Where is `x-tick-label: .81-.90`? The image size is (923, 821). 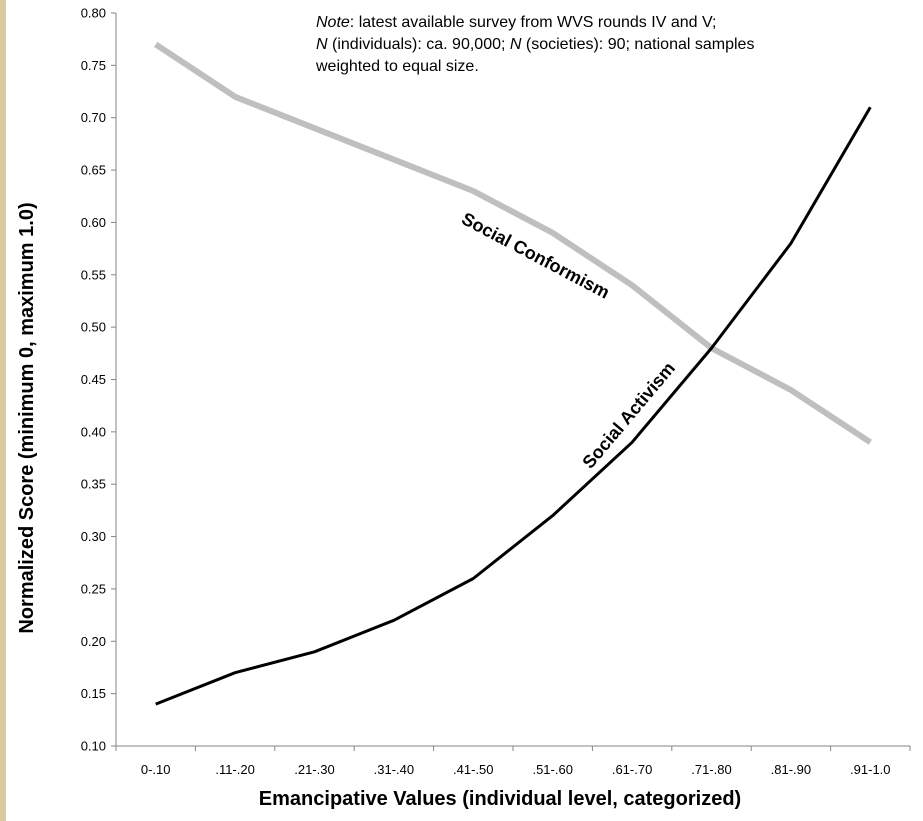 x-tick-label: .81-.90 is located at coordinates (791, 769).